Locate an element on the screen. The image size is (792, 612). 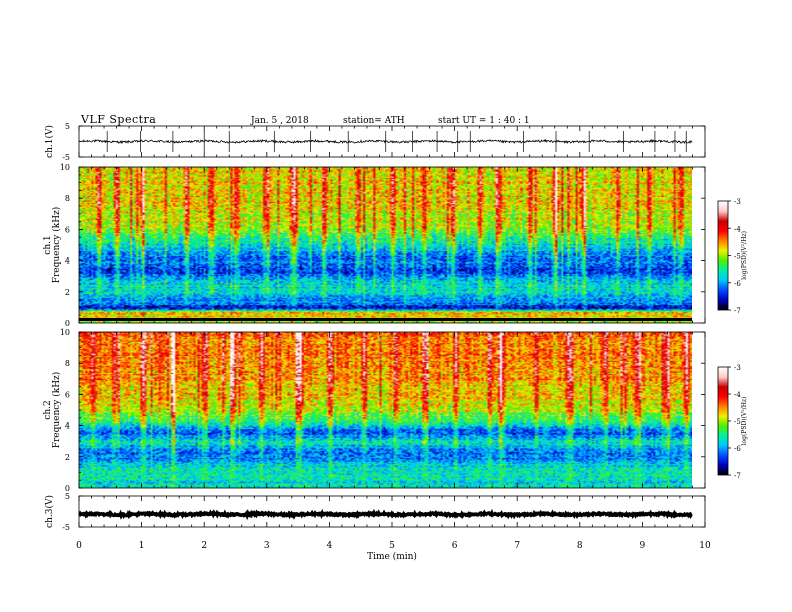
date-label: Jan. 5 , 2018 is located at coordinates (280, 121).